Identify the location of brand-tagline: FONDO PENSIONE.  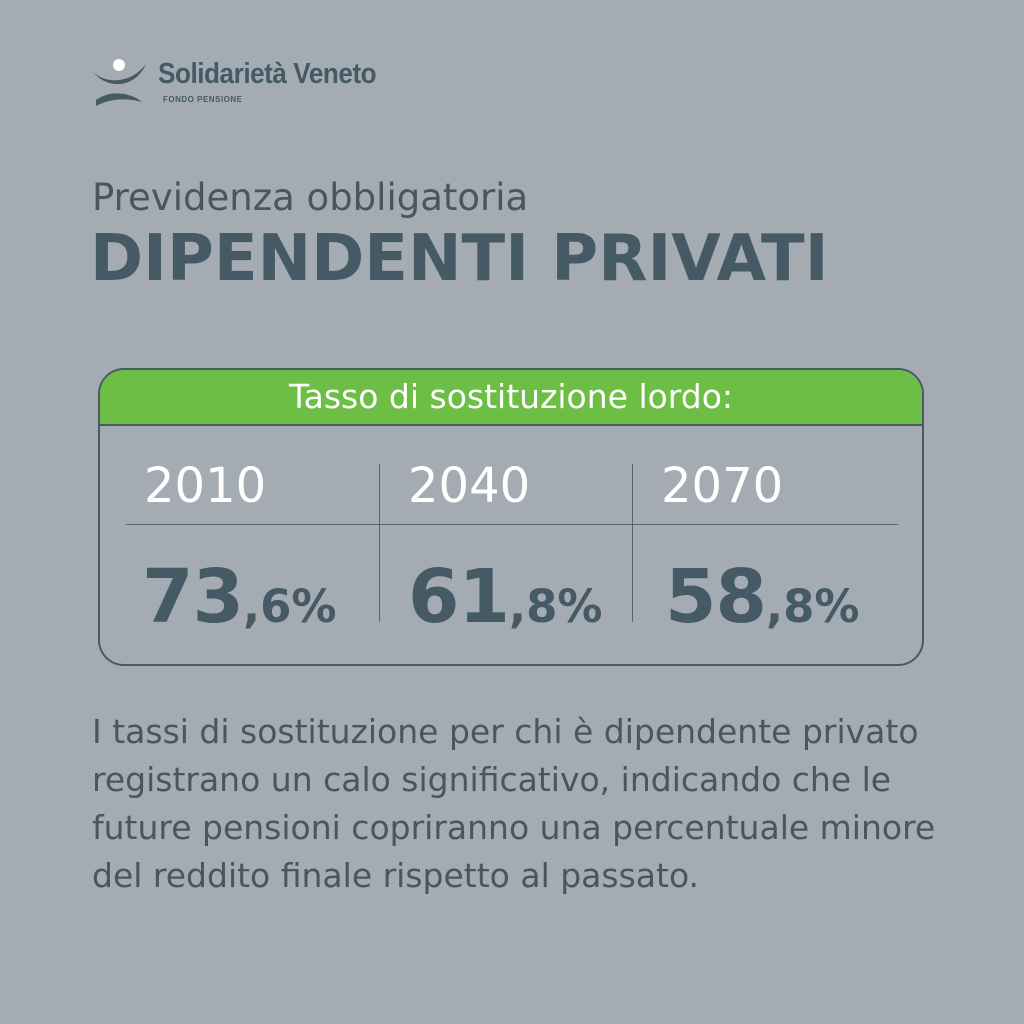
(203, 99).